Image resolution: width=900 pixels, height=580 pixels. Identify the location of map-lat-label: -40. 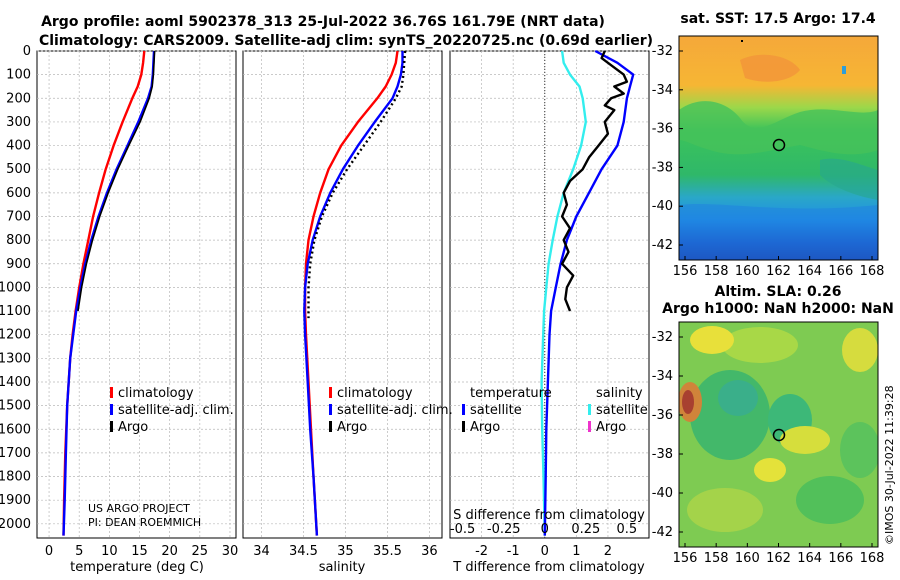
(662, 206).